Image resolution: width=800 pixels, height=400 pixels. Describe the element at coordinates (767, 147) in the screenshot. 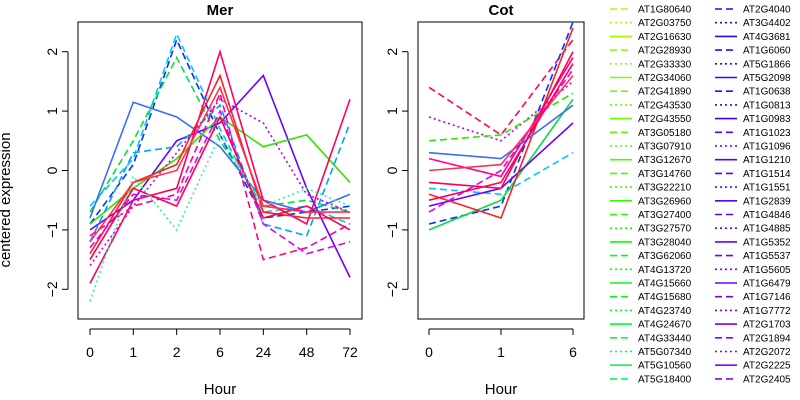

I see `legend-label: AT1G1096` at that location.